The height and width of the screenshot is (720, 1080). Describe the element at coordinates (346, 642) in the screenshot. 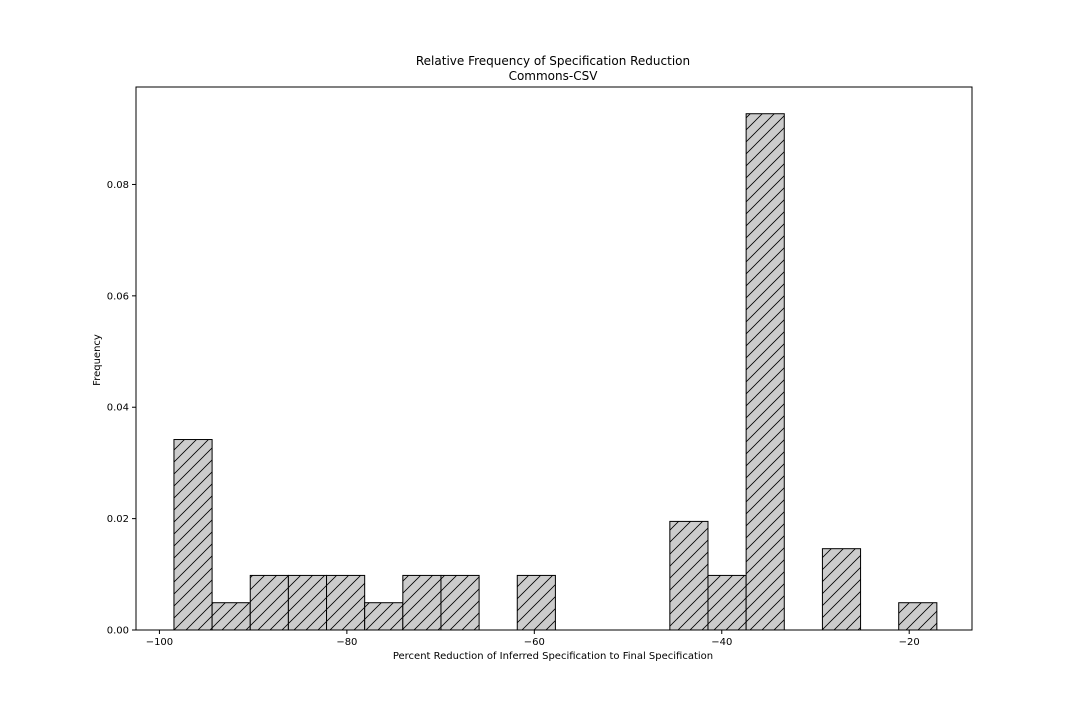

I see `x-tick-label-1: −80` at that location.